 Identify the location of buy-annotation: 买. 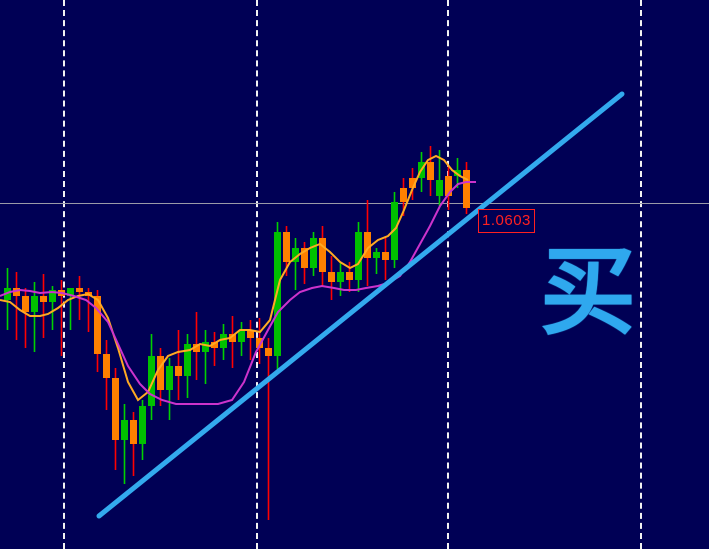
(588, 292).